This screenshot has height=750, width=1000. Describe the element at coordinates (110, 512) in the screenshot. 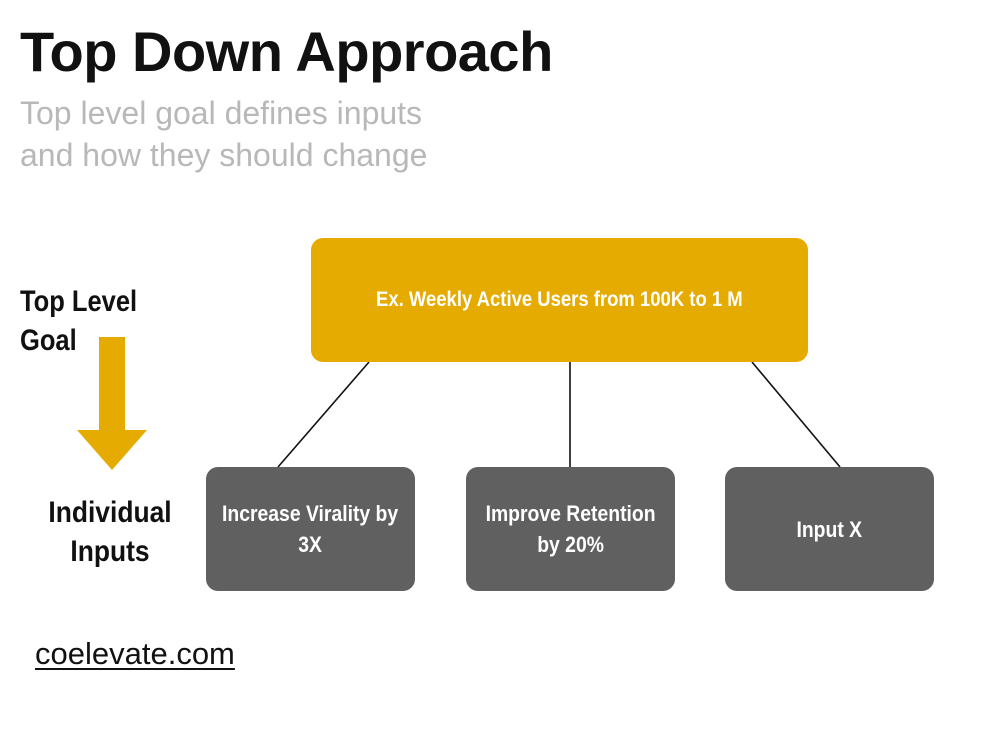

I see `label-line: Individual` at that location.